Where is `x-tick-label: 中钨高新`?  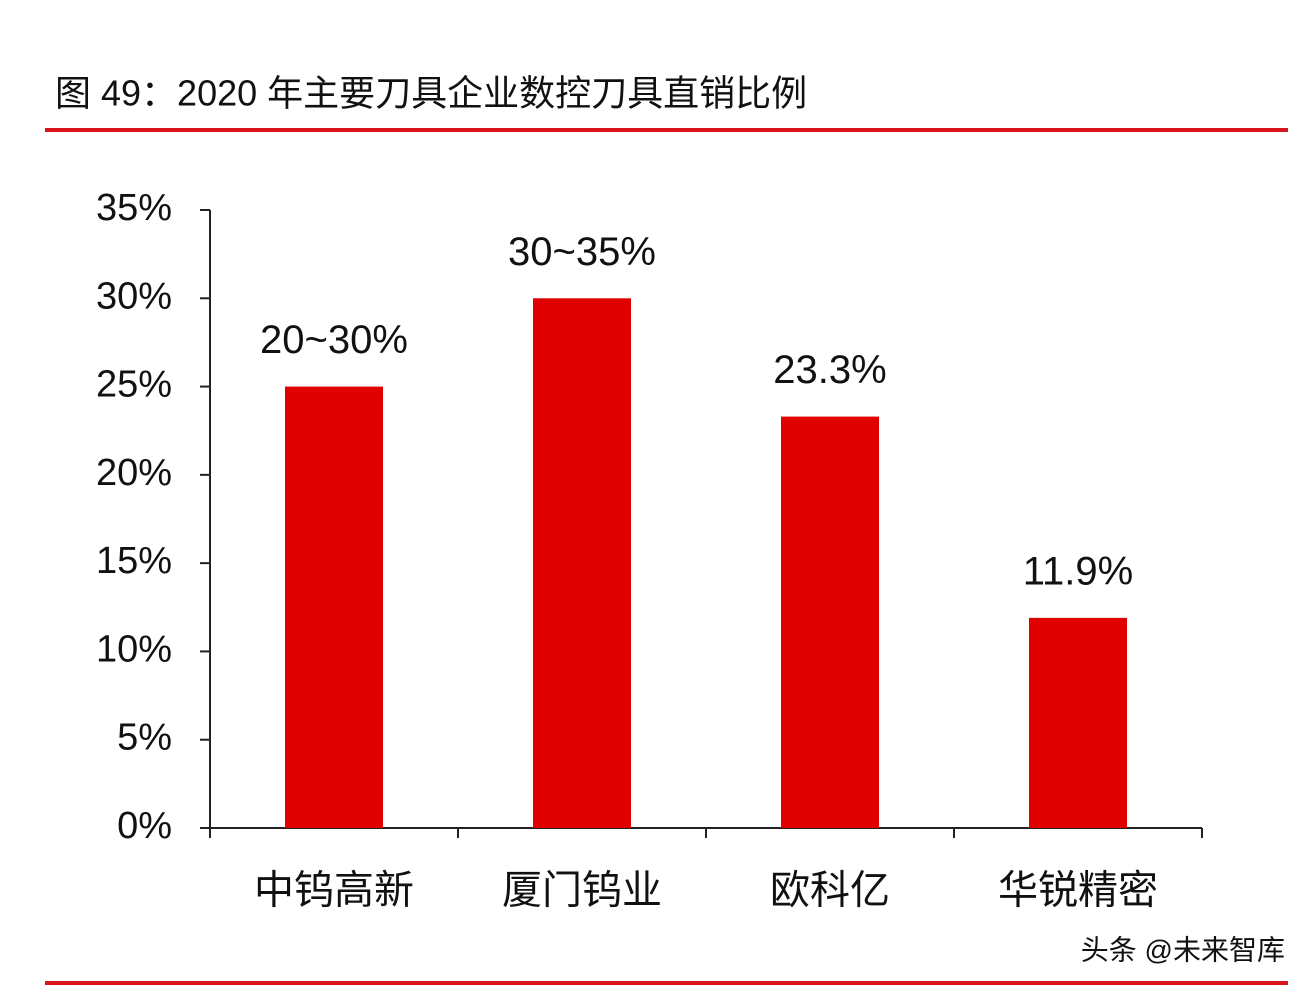
x-tick-label: 中钨高新 is located at coordinates (334, 891).